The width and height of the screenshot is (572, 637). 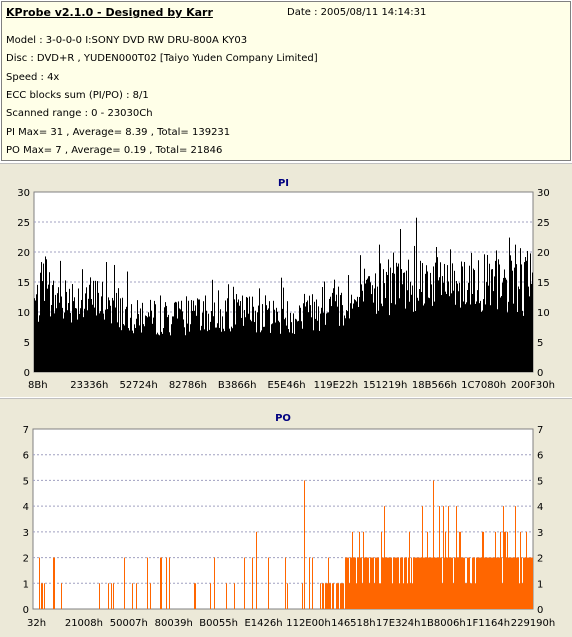 What do you see at coordinates (385, 385) in the screenshot?
I see `x-tick-label: 151219h` at bounding box center [385, 385].